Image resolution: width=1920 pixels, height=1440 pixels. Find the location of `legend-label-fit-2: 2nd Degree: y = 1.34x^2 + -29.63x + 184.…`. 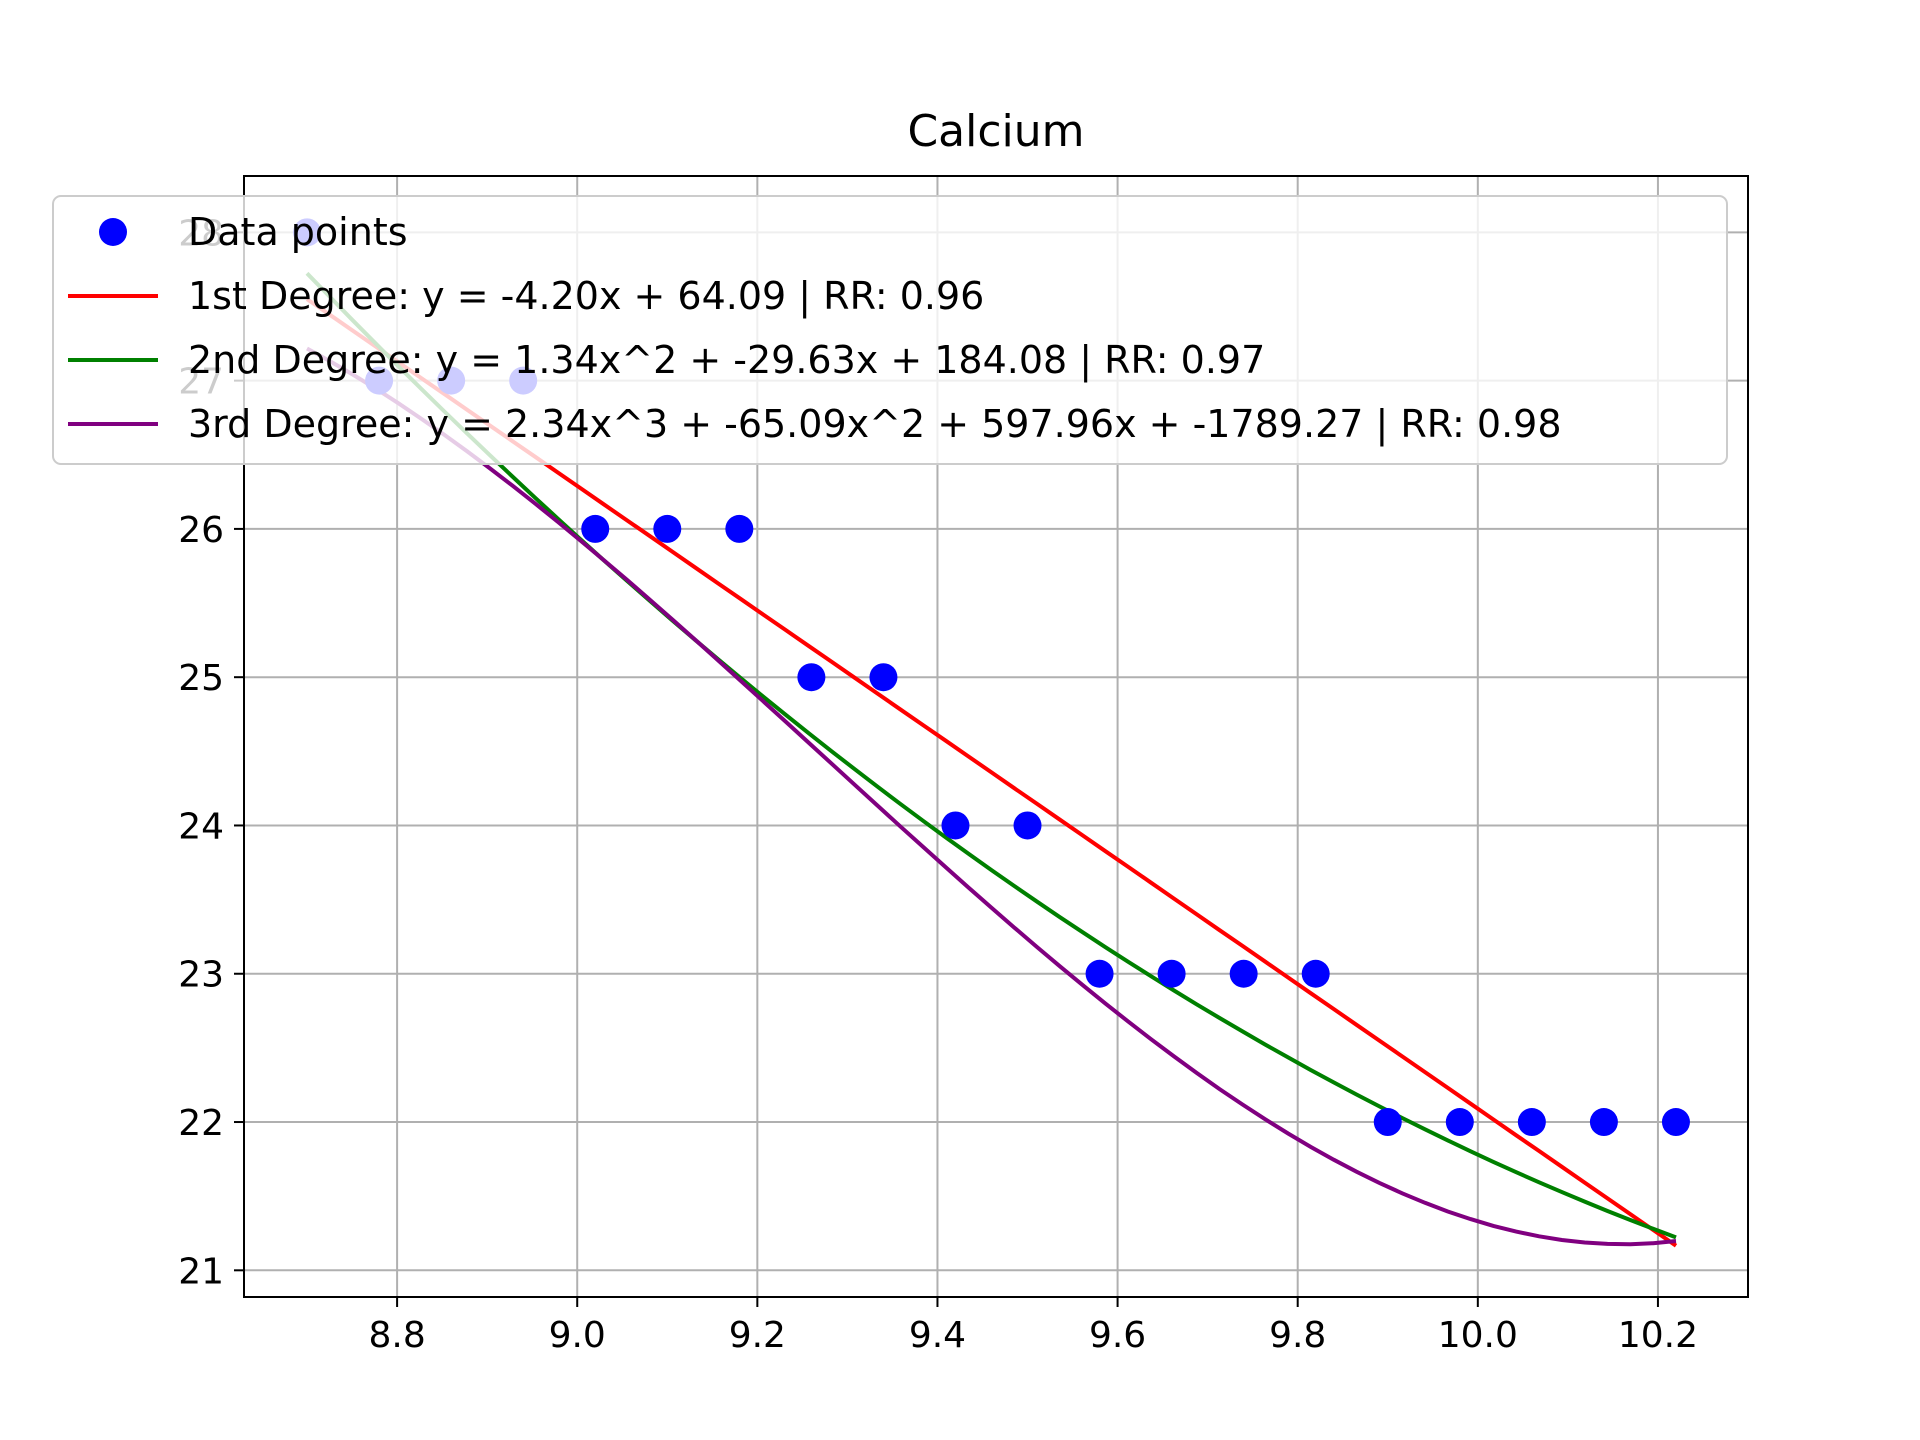

legend-label-fit-2: 2nd Degree: y = 1.34x^2 + -29.63x + 184.… is located at coordinates (726, 360).